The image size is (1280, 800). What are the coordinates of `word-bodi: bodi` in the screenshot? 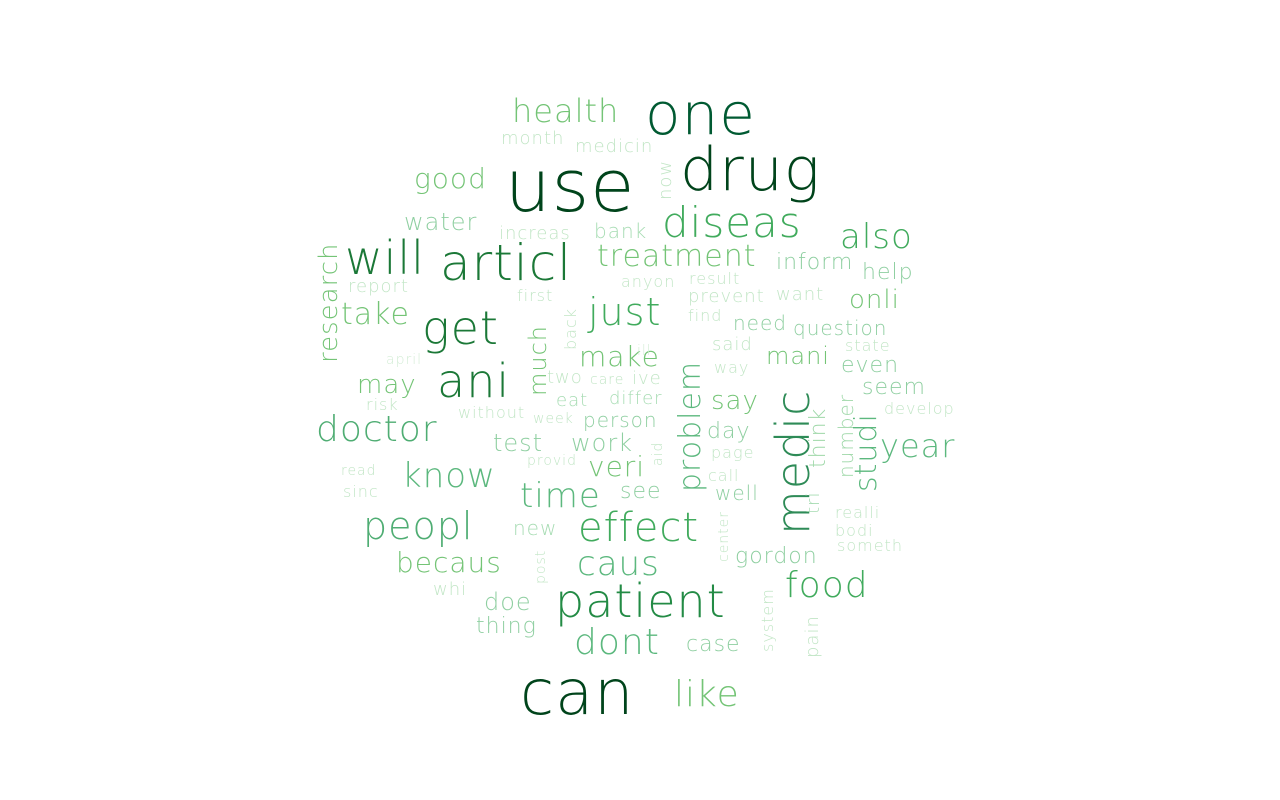 It's located at (854, 530).